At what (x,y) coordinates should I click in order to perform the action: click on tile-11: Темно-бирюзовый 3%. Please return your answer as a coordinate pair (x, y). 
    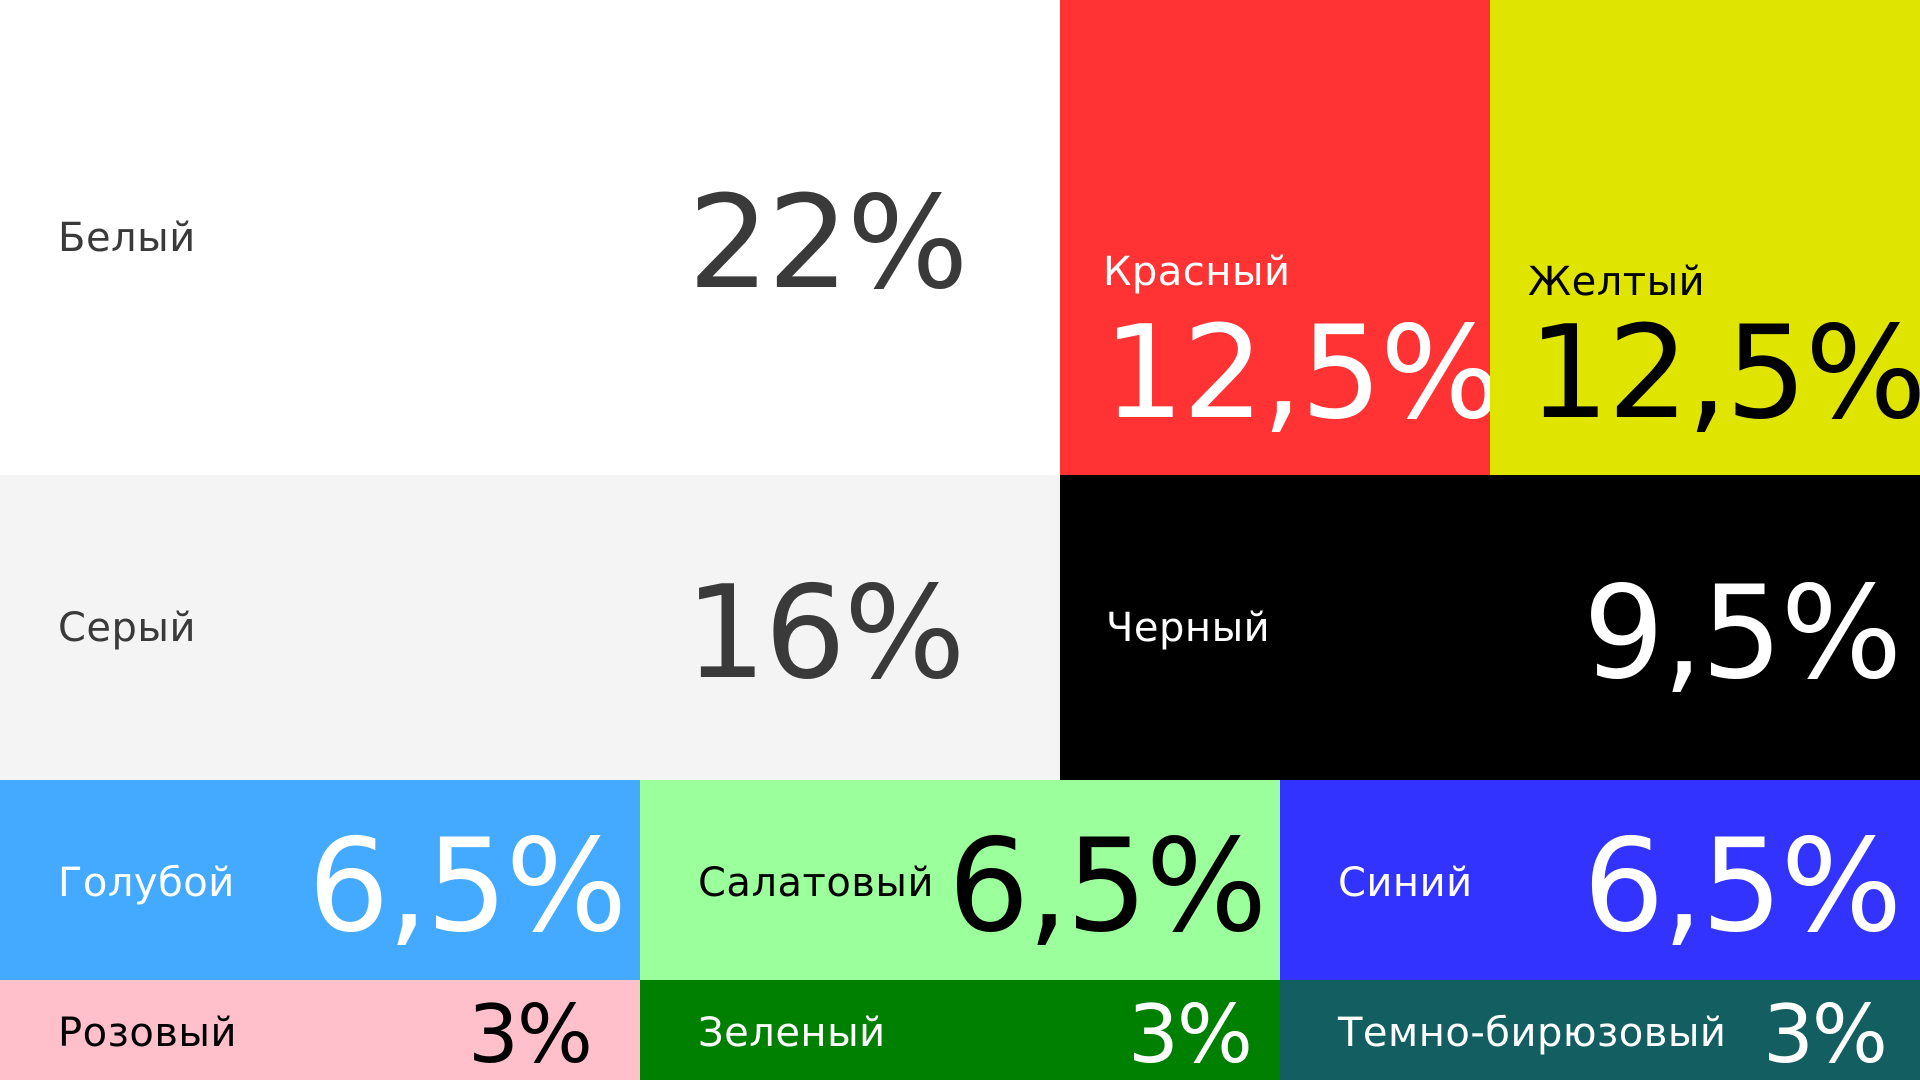
    Looking at the image, I should click on (1600, 1030).